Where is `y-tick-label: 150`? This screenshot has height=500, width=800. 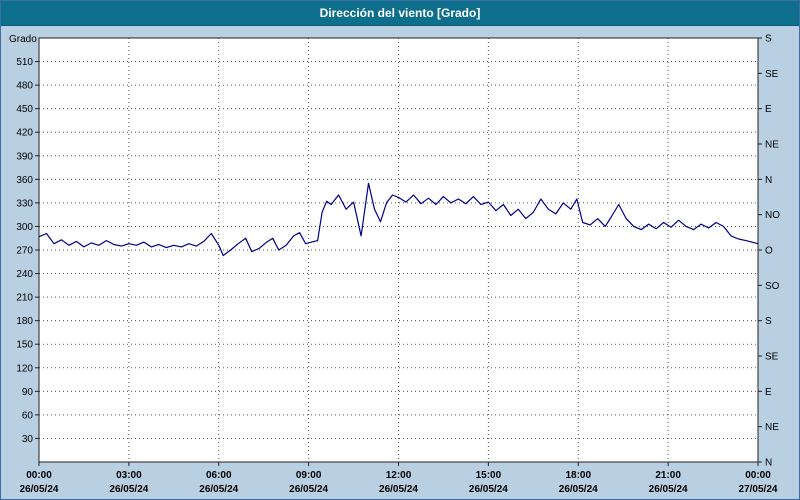 y-tick-label: 150 is located at coordinates (24, 345).